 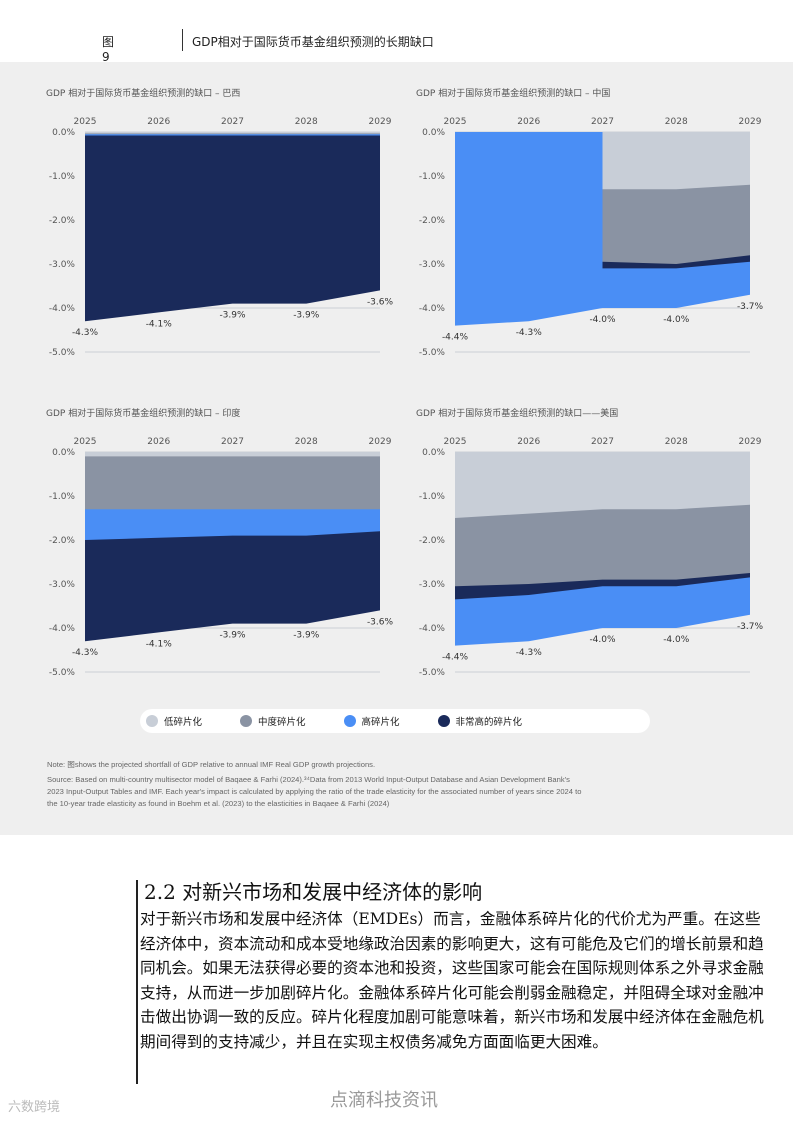 What do you see at coordinates (489, 722) in the screenshot?
I see `legend-label-very-high: 非常高的碎片化` at bounding box center [489, 722].